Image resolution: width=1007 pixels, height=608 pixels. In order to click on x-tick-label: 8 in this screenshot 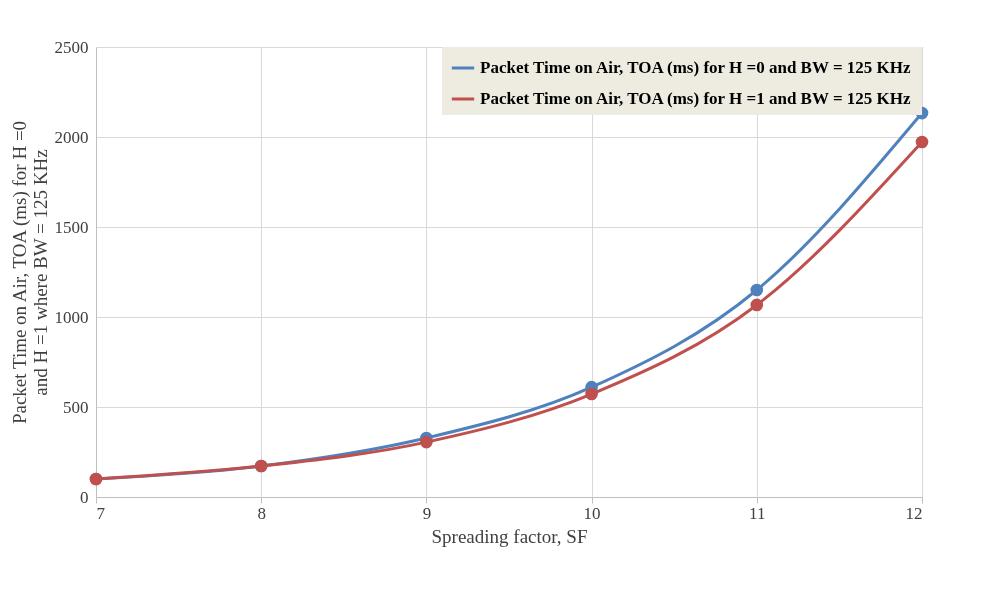, I will do `click(261, 513)`.